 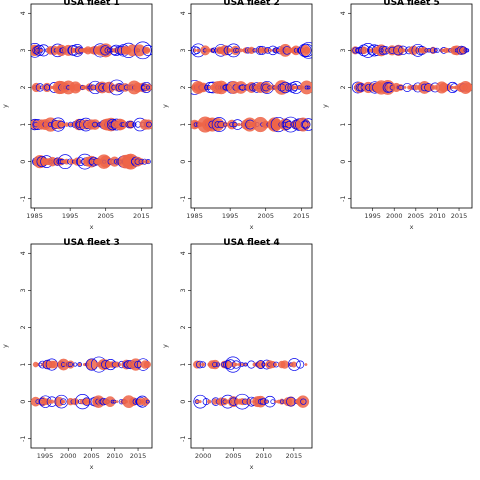 What do you see at coordinates (251, 243) in the screenshot?
I see `panel-title: USA fleet 4` at bounding box center [251, 243].